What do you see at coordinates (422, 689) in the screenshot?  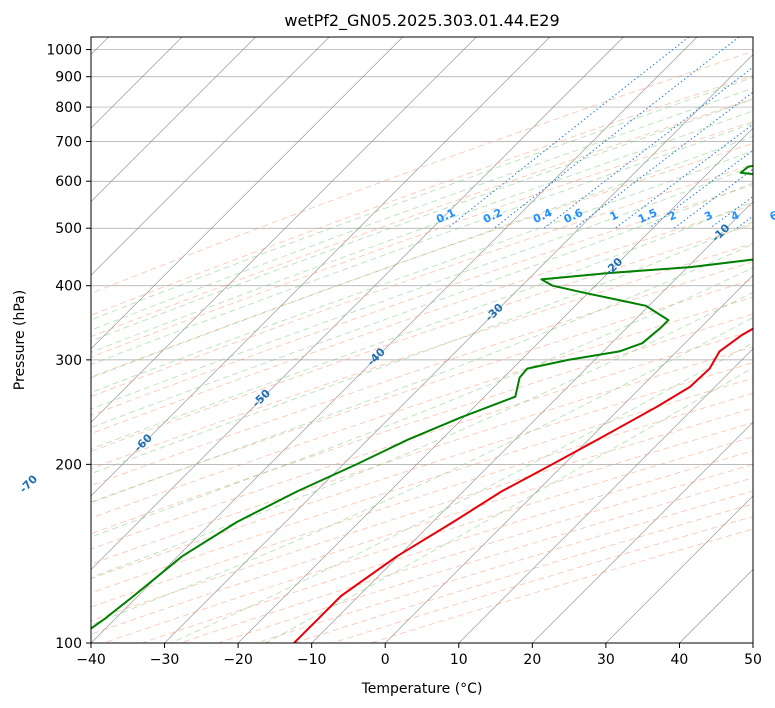 I see `x-axis-label: Temperature (°C)` at bounding box center [422, 689].